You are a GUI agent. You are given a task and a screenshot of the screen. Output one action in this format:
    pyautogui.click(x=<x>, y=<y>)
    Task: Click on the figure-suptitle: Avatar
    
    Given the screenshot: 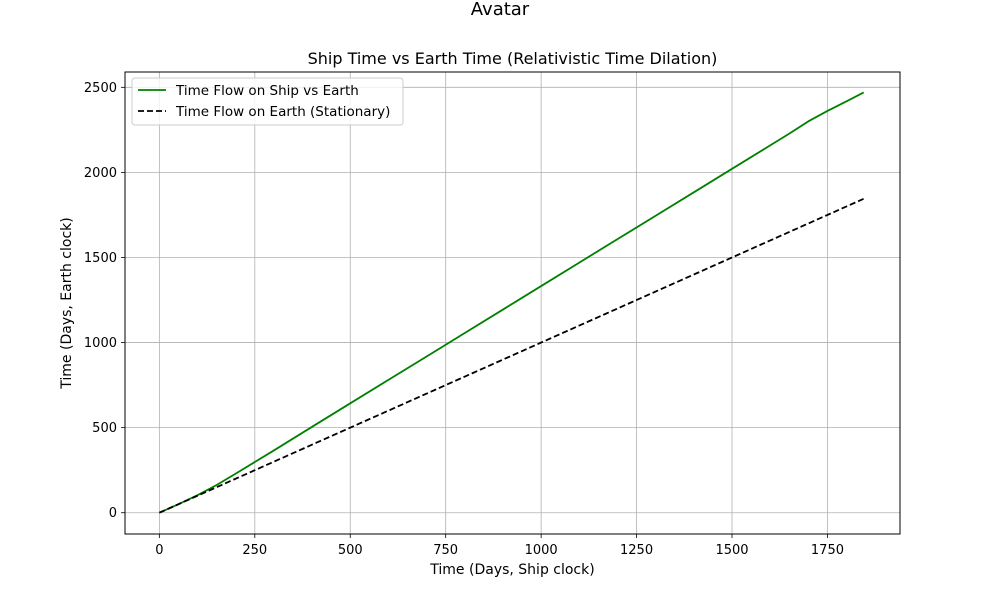 What is the action you would take?
    pyautogui.click(x=500, y=10)
    